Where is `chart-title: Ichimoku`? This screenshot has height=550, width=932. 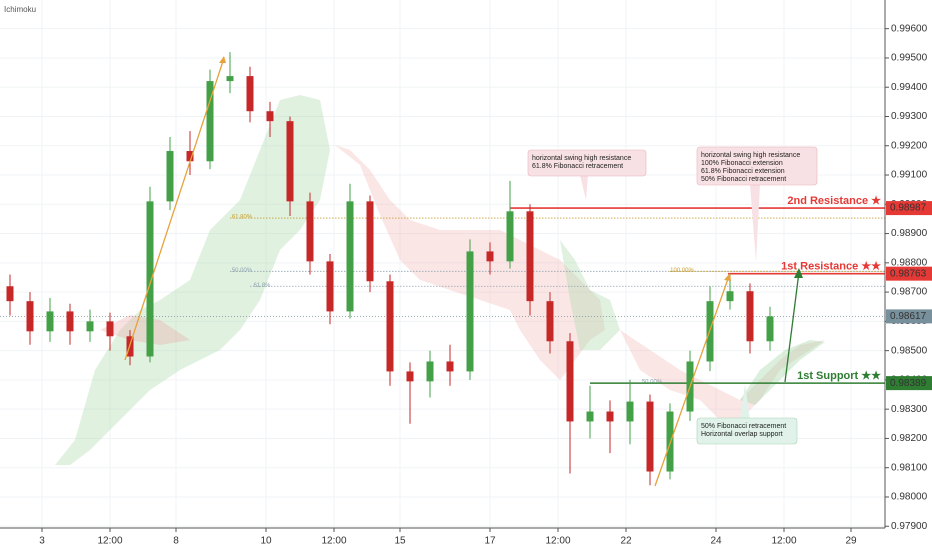
chart-title: Ichimoku is located at coordinates (20, 9).